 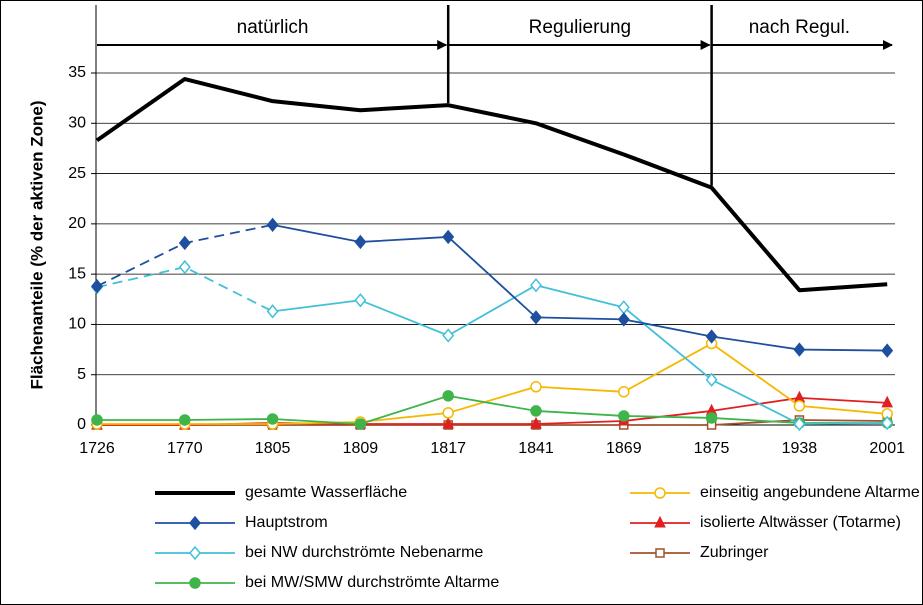 I want to click on y-tick-label: 15, so click(x=77, y=273).